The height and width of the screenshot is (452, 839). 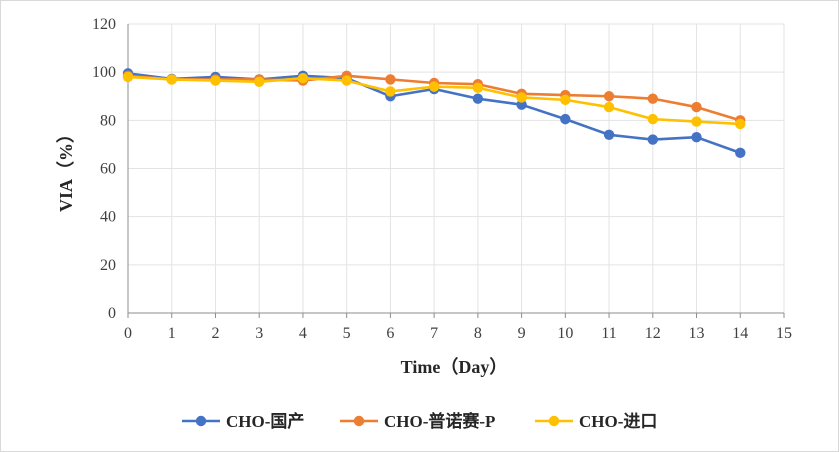 I want to click on x-axis-title: Time（Day）, so click(x=454, y=367).